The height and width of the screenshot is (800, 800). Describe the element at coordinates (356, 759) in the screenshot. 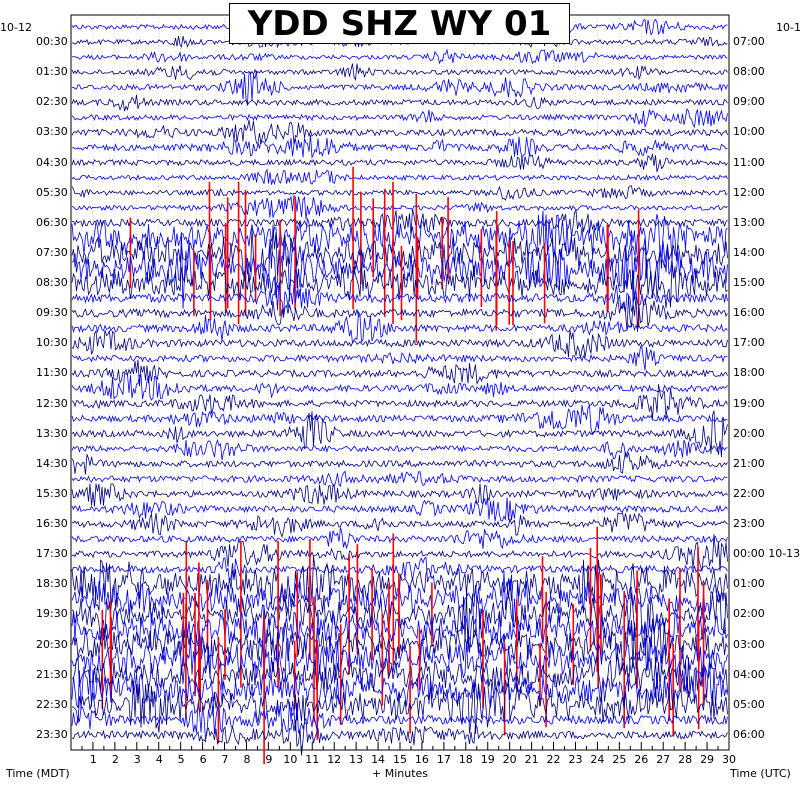

I see `x-tick-label: 13` at that location.